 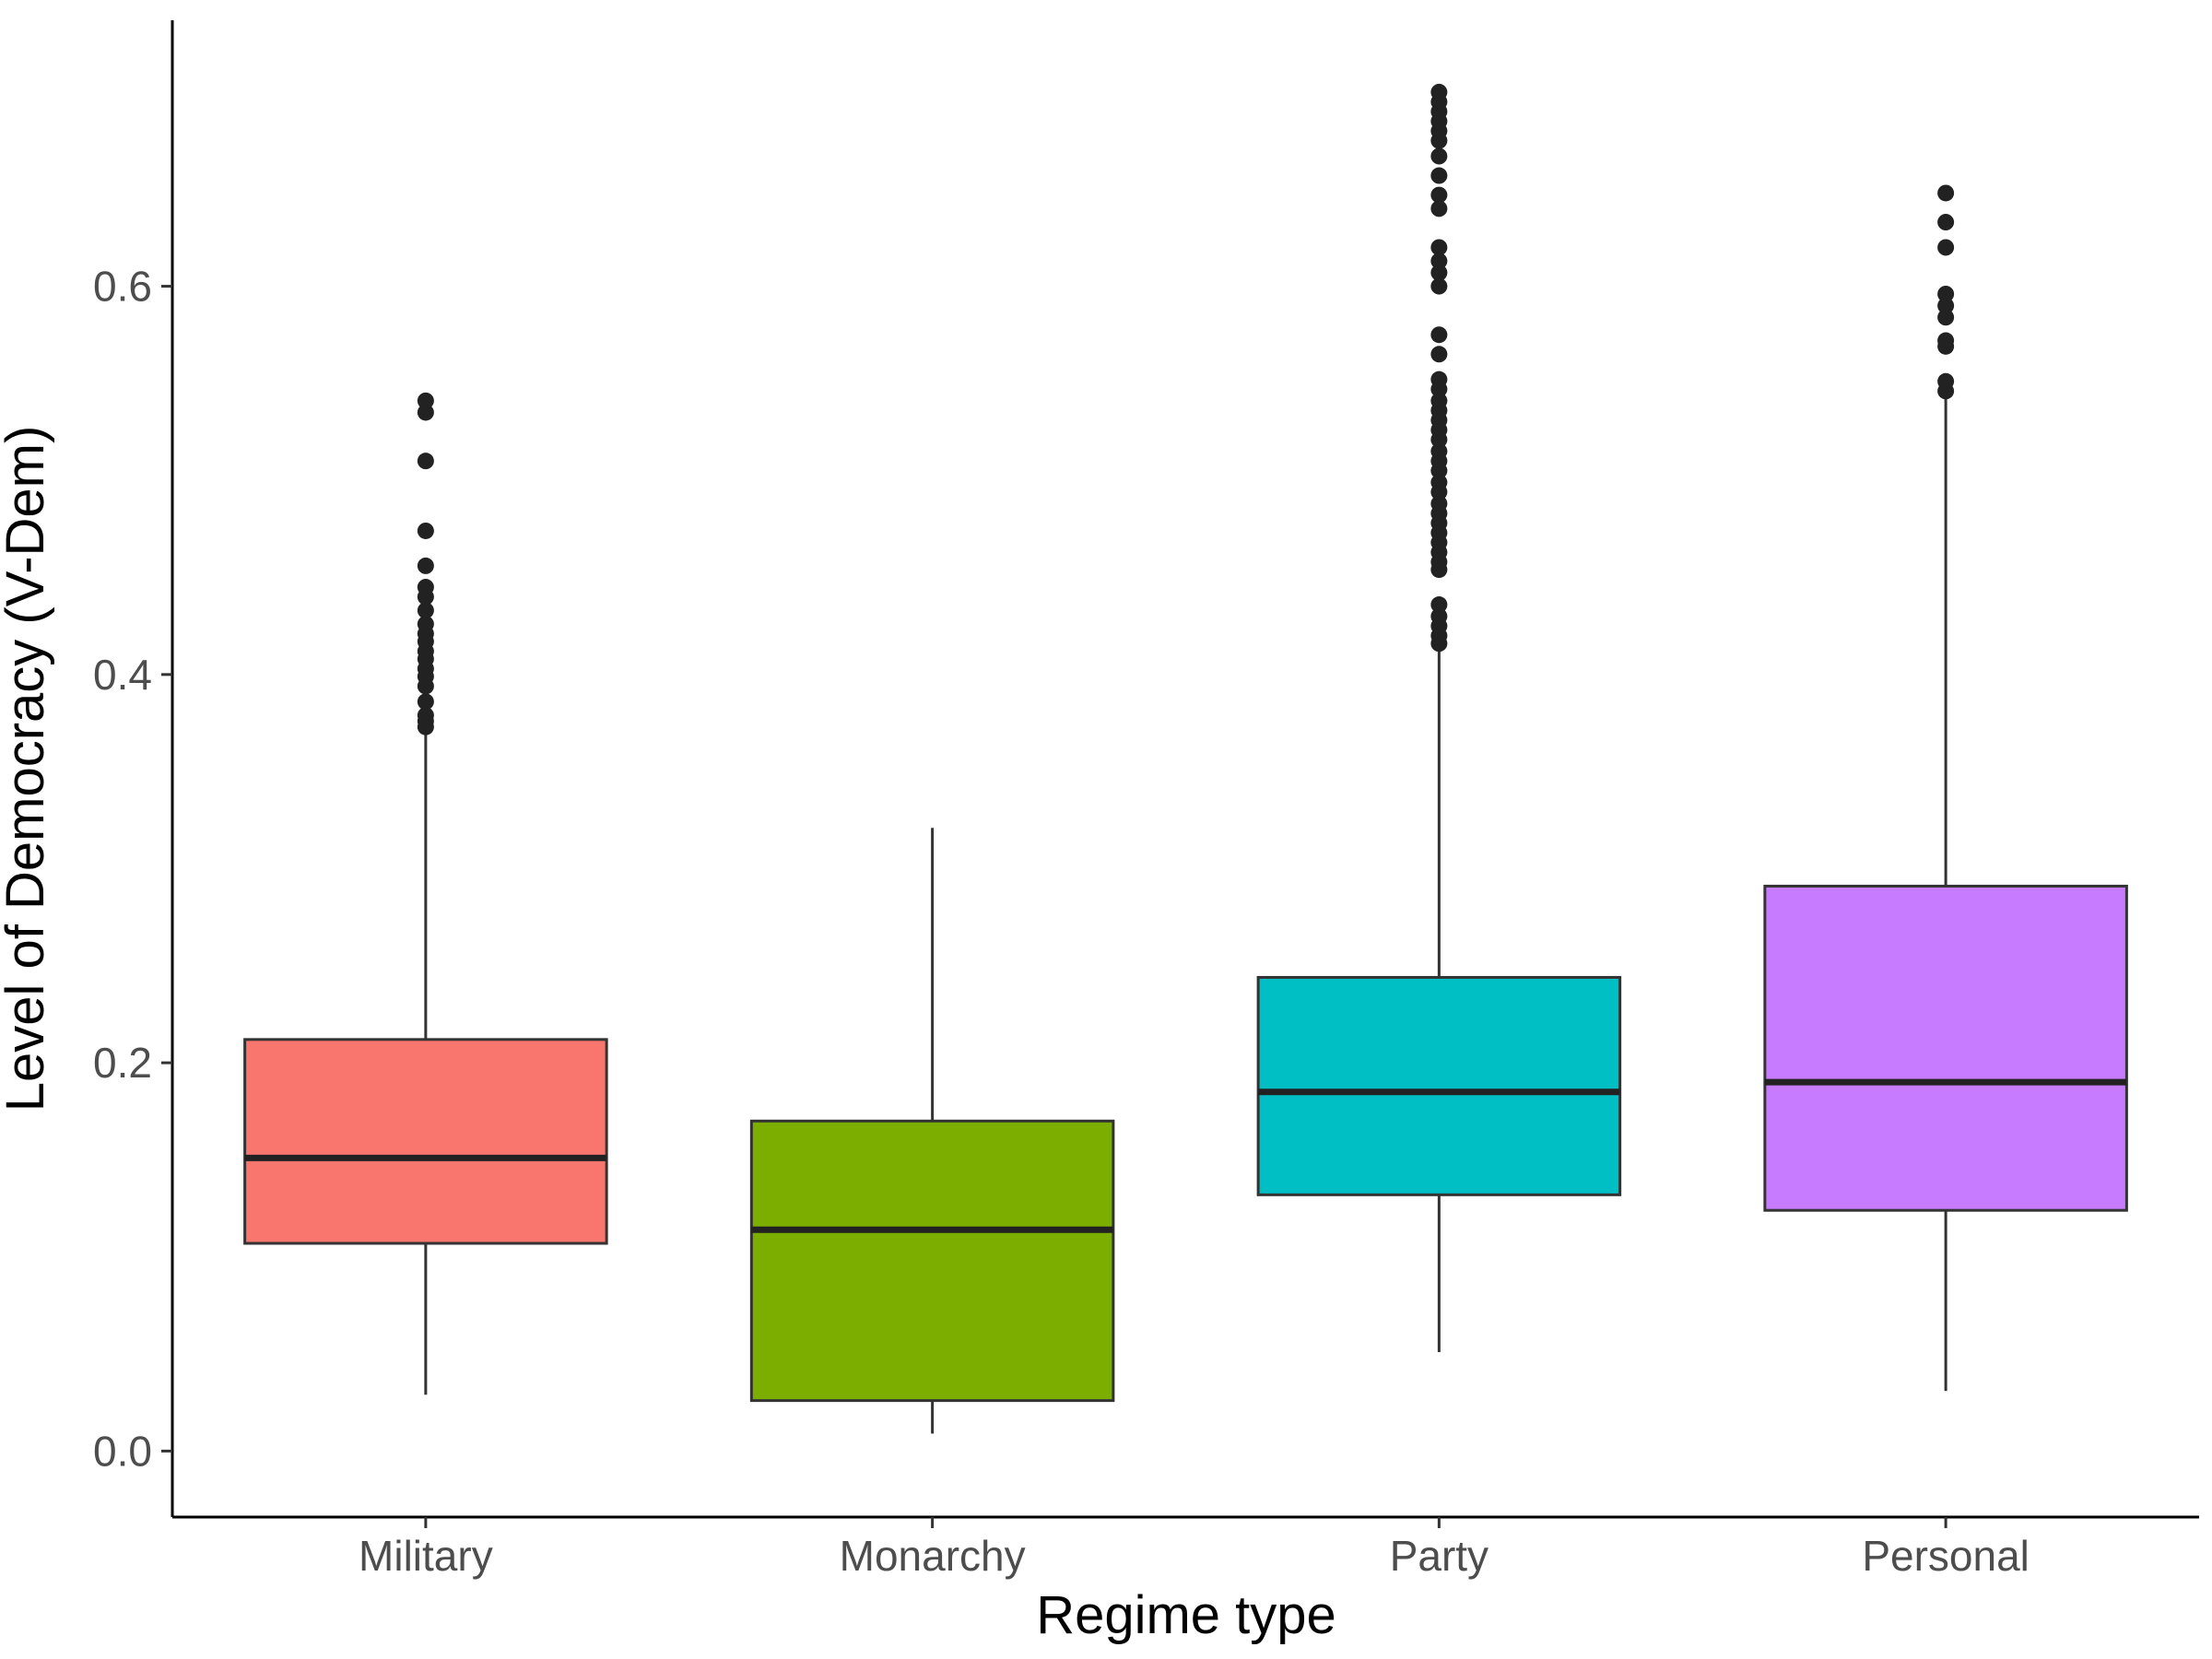 What do you see at coordinates (933, 1556) in the screenshot?
I see `x-tick-label: Monarchy` at bounding box center [933, 1556].